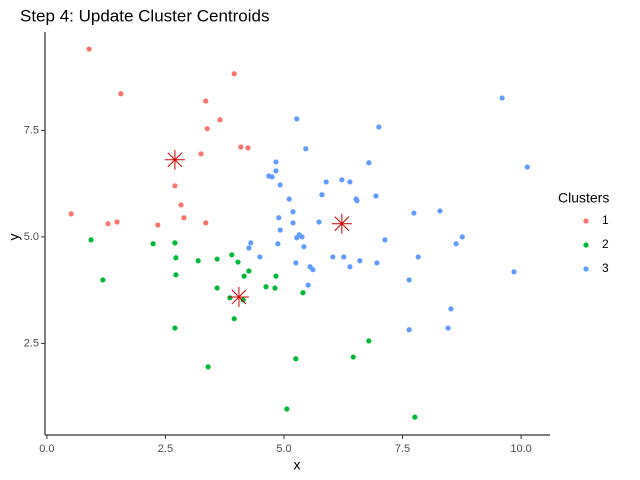  Describe the element at coordinates (31, 237) in the screenshot. I see `y-tick-label: 5.0` at that location.